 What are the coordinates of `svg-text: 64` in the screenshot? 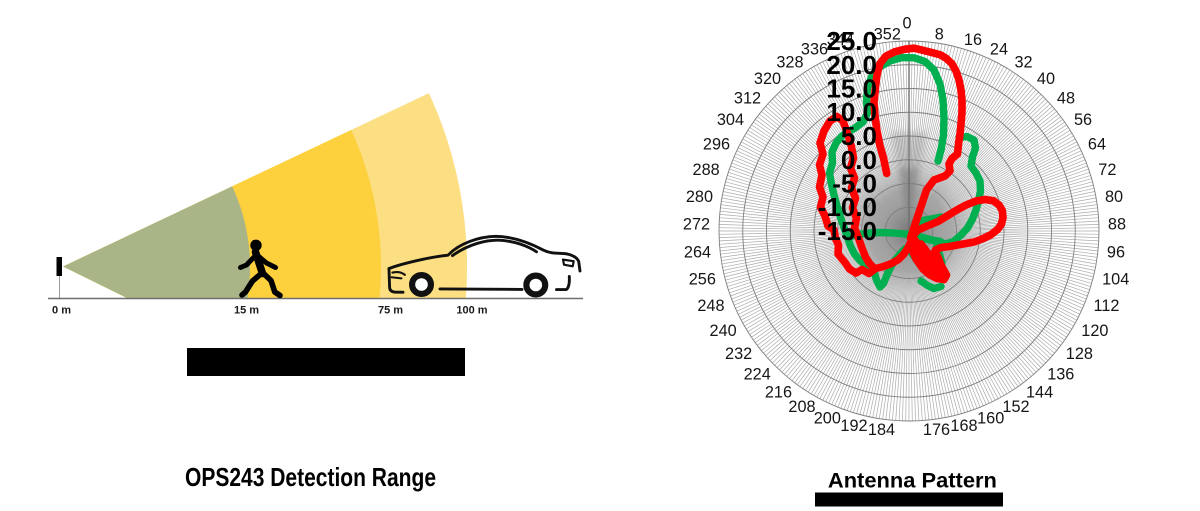 It's located at (1097, 144).